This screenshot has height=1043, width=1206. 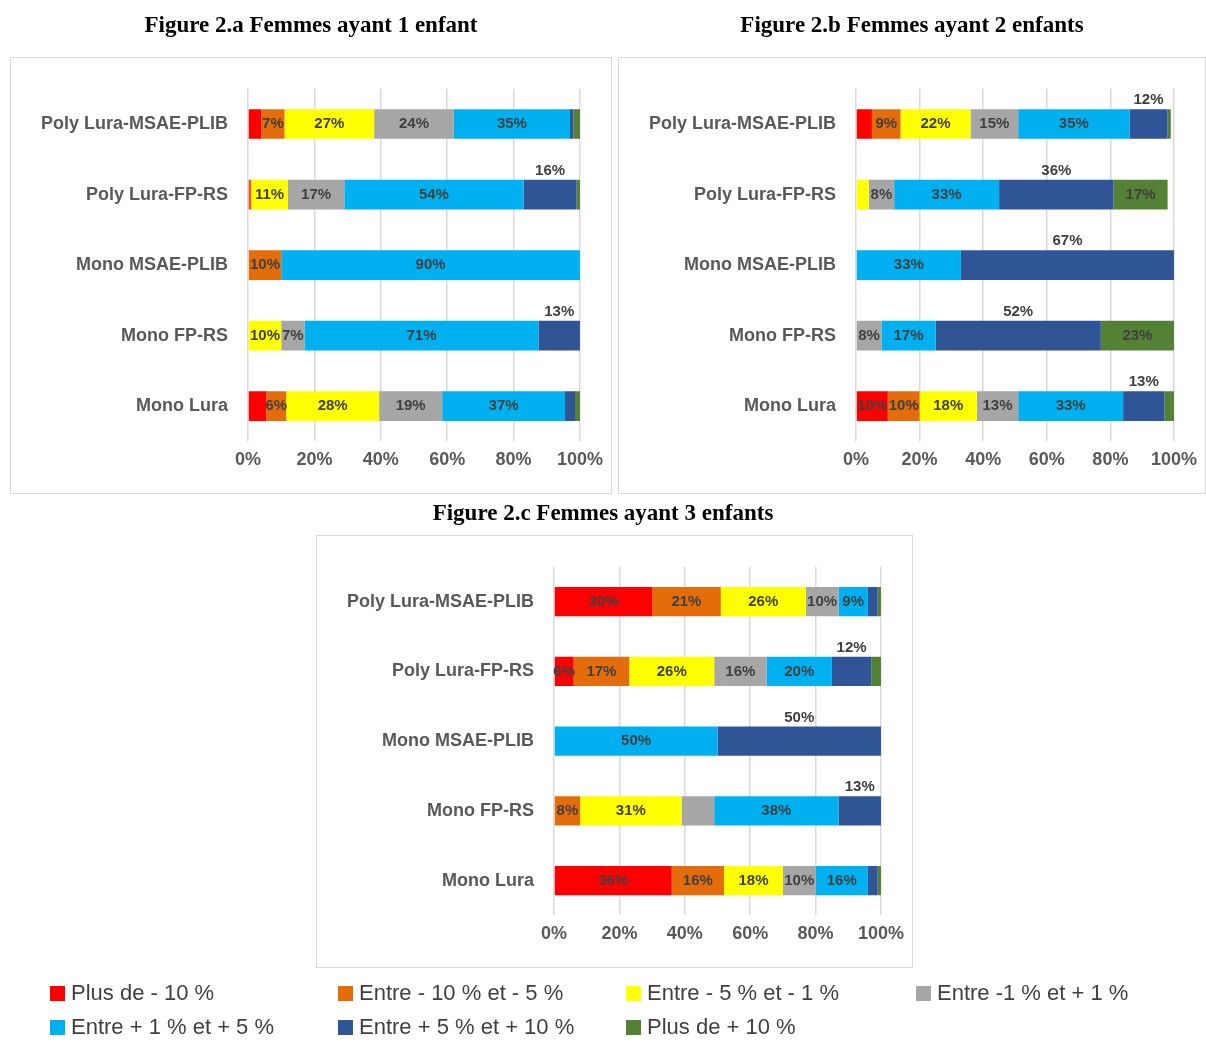 What do you see at coordinates (983, 459) in the screenshot?
I see `x-tick-label: 40%` at bounding box center [983, 459].